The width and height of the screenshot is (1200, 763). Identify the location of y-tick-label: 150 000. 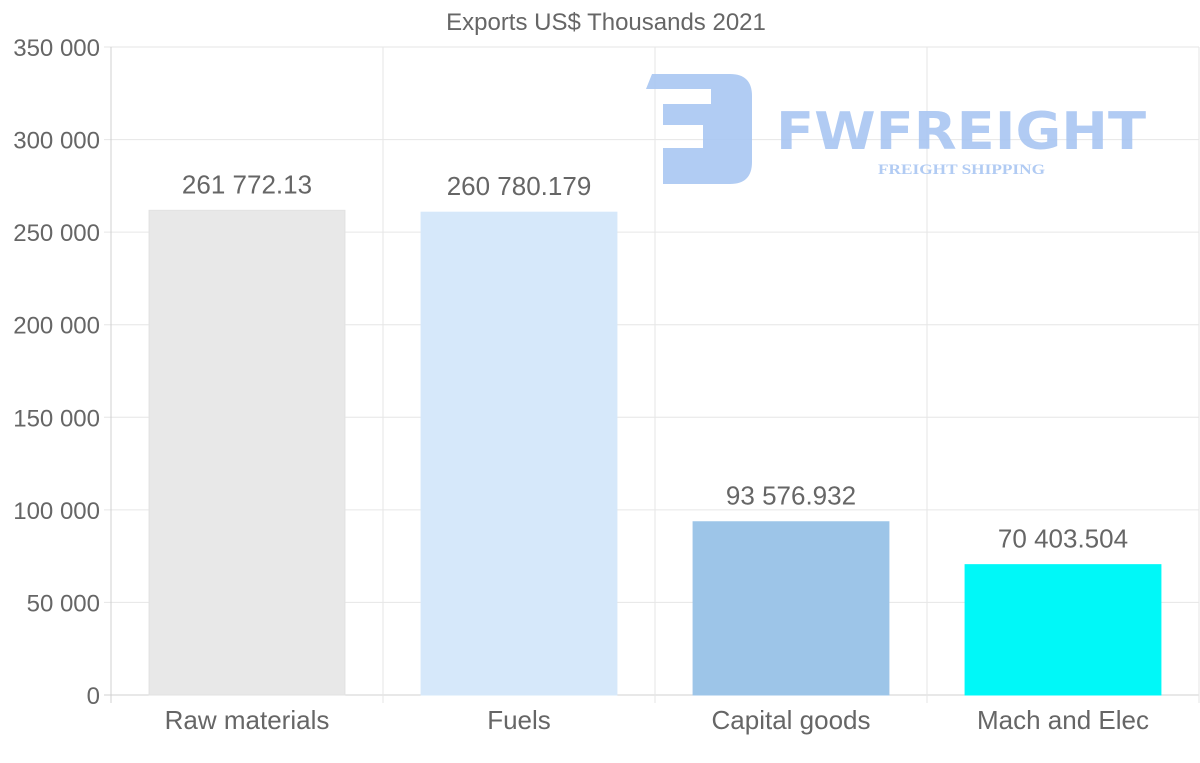
(56, 418).